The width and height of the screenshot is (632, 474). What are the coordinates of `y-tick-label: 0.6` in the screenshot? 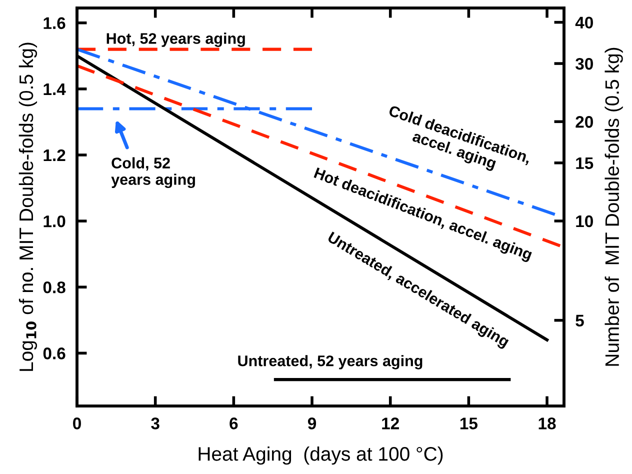 It's located at (54, 354).